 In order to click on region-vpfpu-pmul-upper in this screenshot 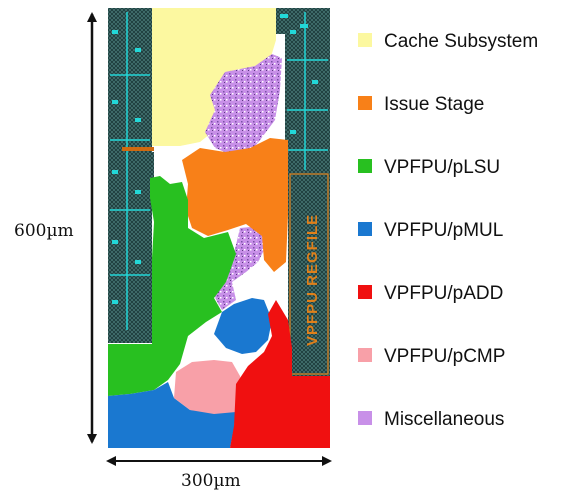, I will do `click(243, 326)`.